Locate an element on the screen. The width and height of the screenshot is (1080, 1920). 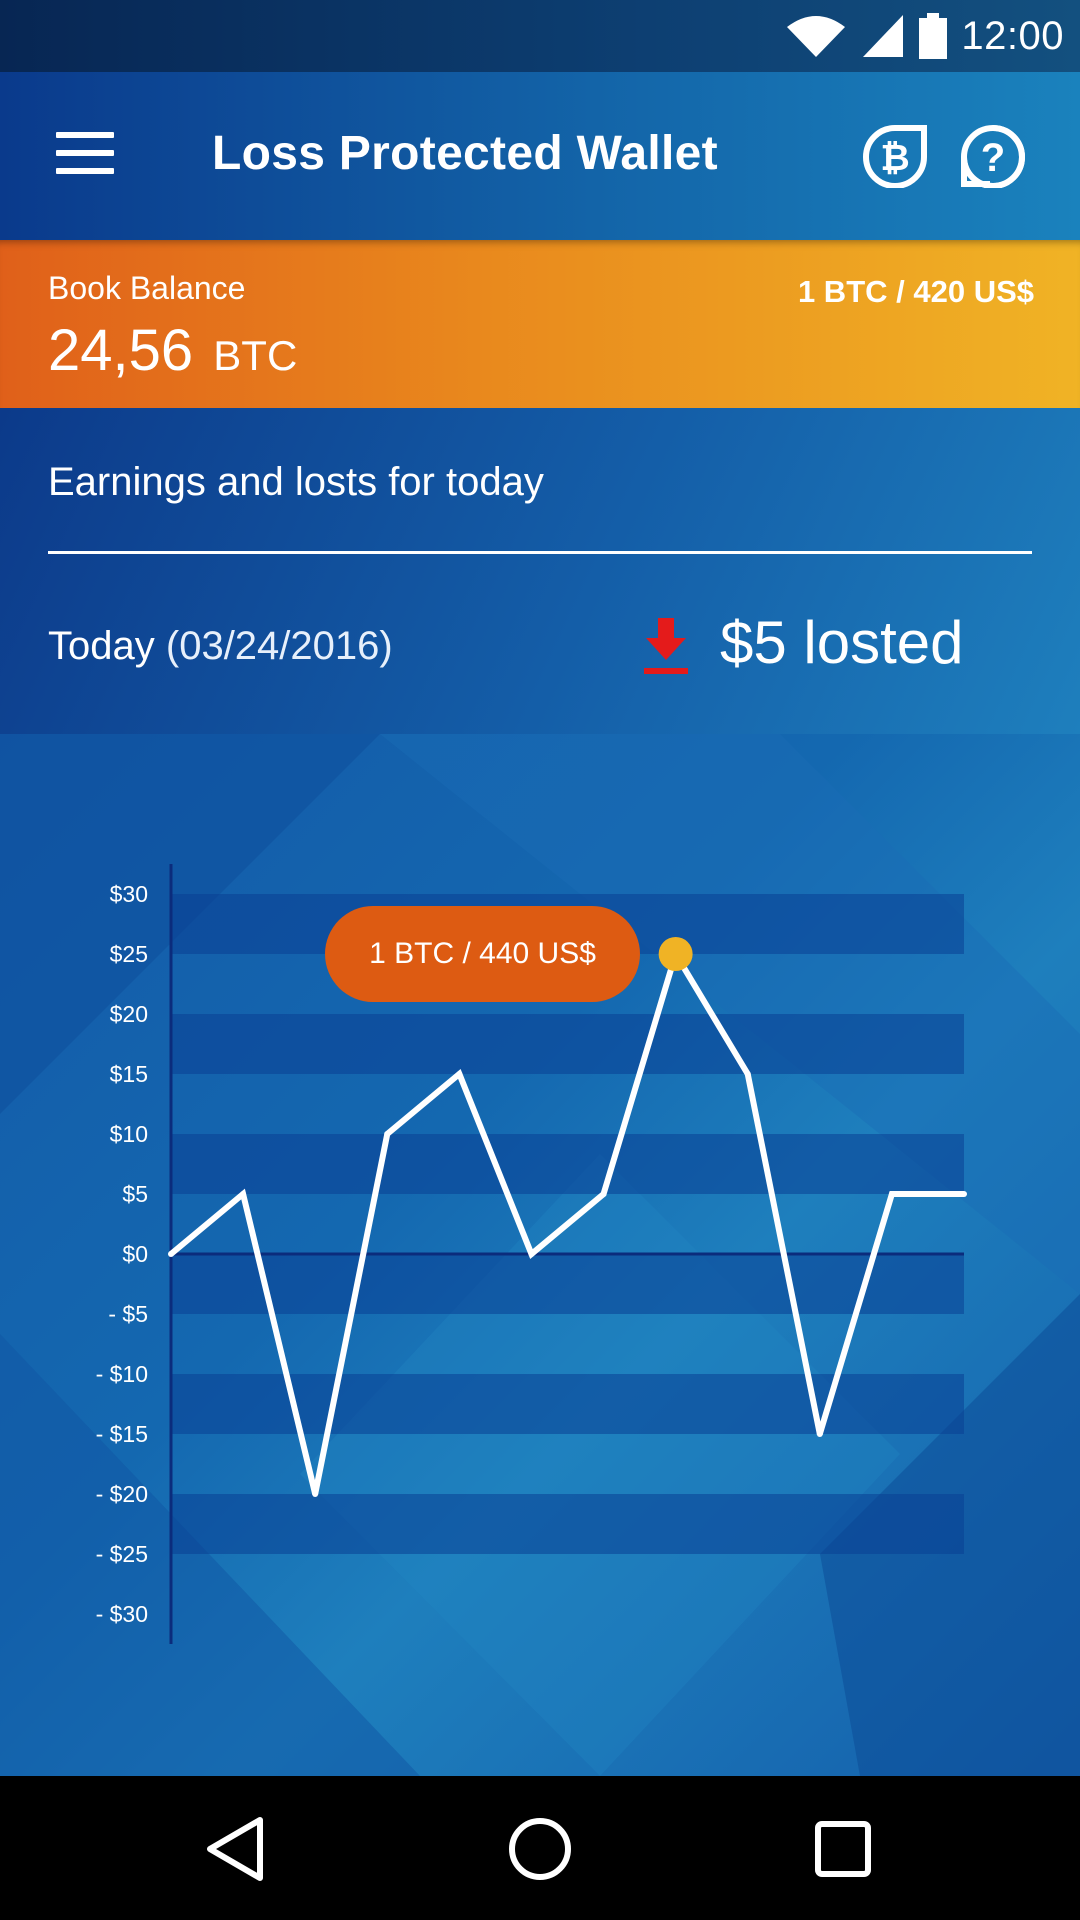
balance-card: Book Balance 24,56 BTC 1 BTC / 420 US$ is located at coordinates (540, 324).